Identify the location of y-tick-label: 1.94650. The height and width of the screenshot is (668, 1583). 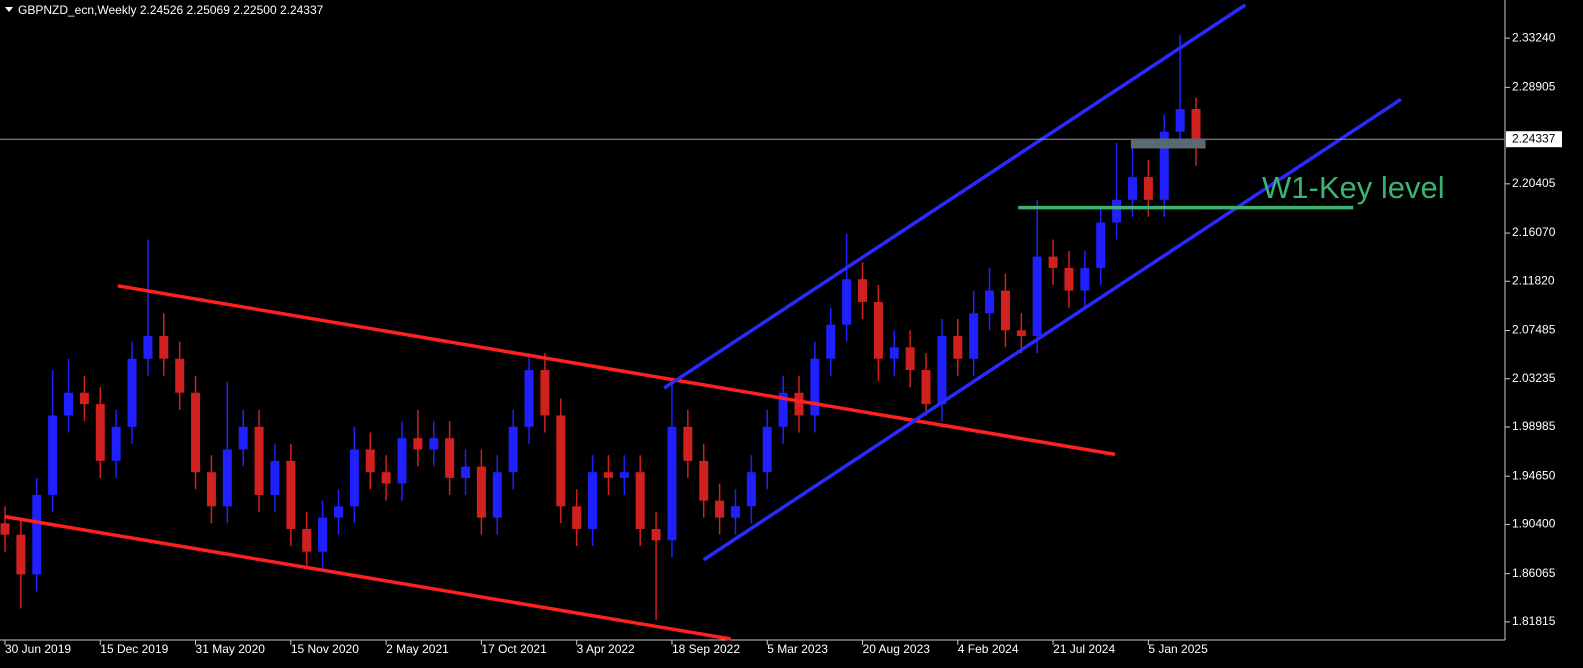
(1534, 475).